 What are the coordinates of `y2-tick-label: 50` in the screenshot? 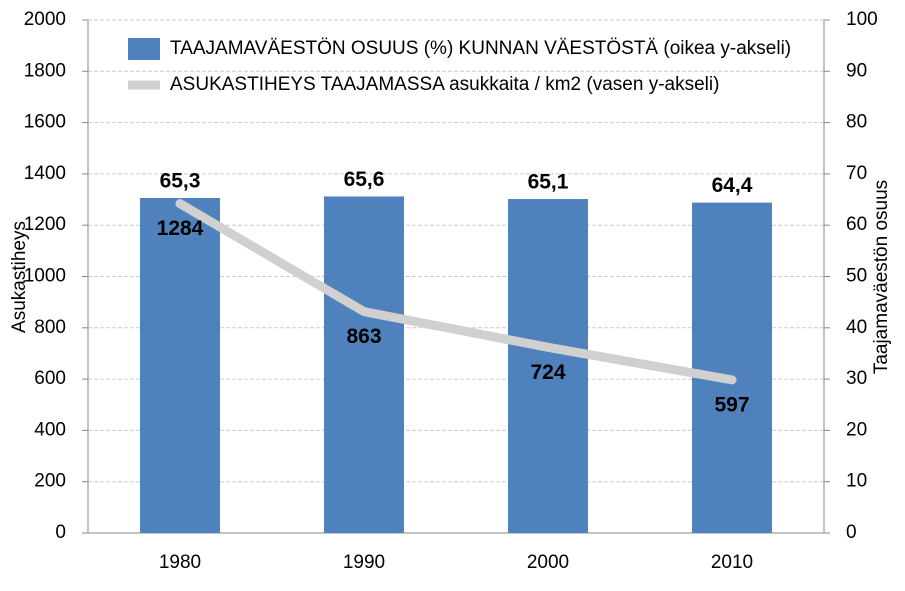 It's located at (856, 276).